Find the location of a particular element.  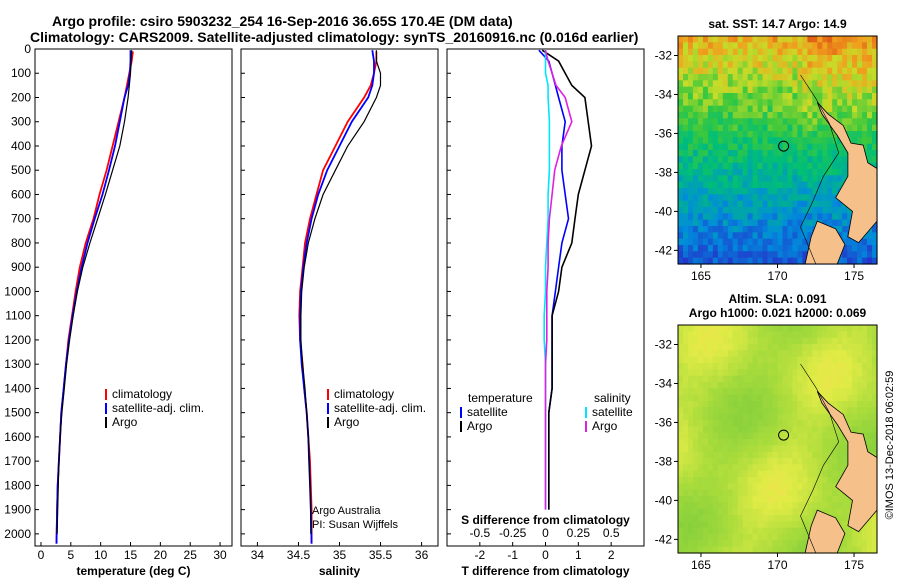

depth-tick-label: 1600 is located at coordinates (17, 437).